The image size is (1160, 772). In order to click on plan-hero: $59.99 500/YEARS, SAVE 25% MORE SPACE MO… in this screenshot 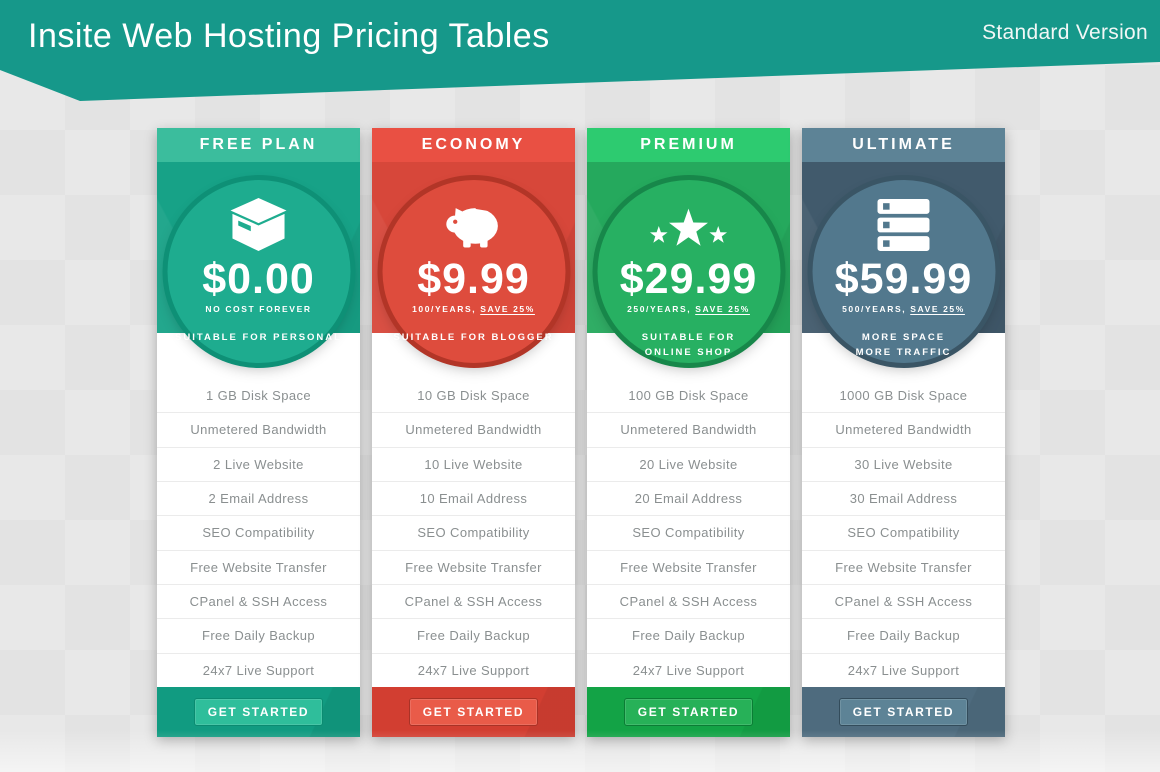, I will do `click(903, 262)`.